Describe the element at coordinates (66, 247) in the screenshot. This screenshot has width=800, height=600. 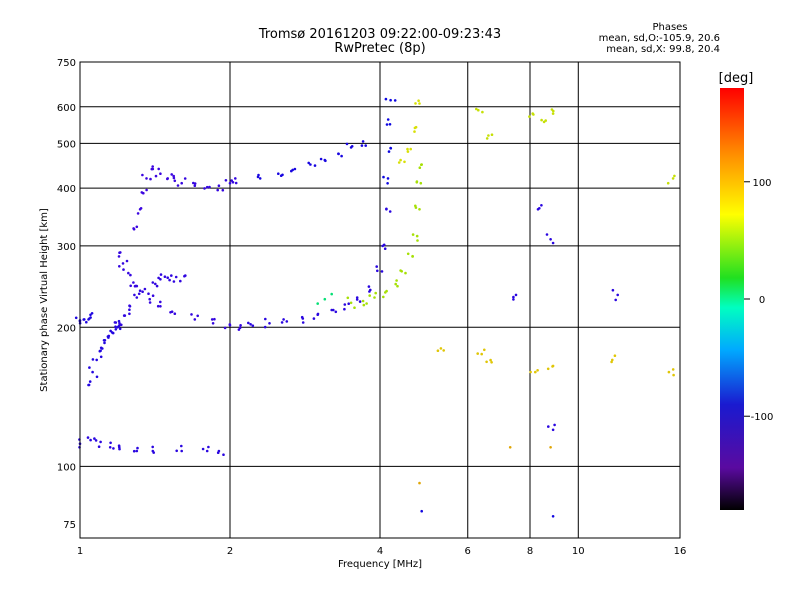
I see `y-tick-label: 300` at that location.